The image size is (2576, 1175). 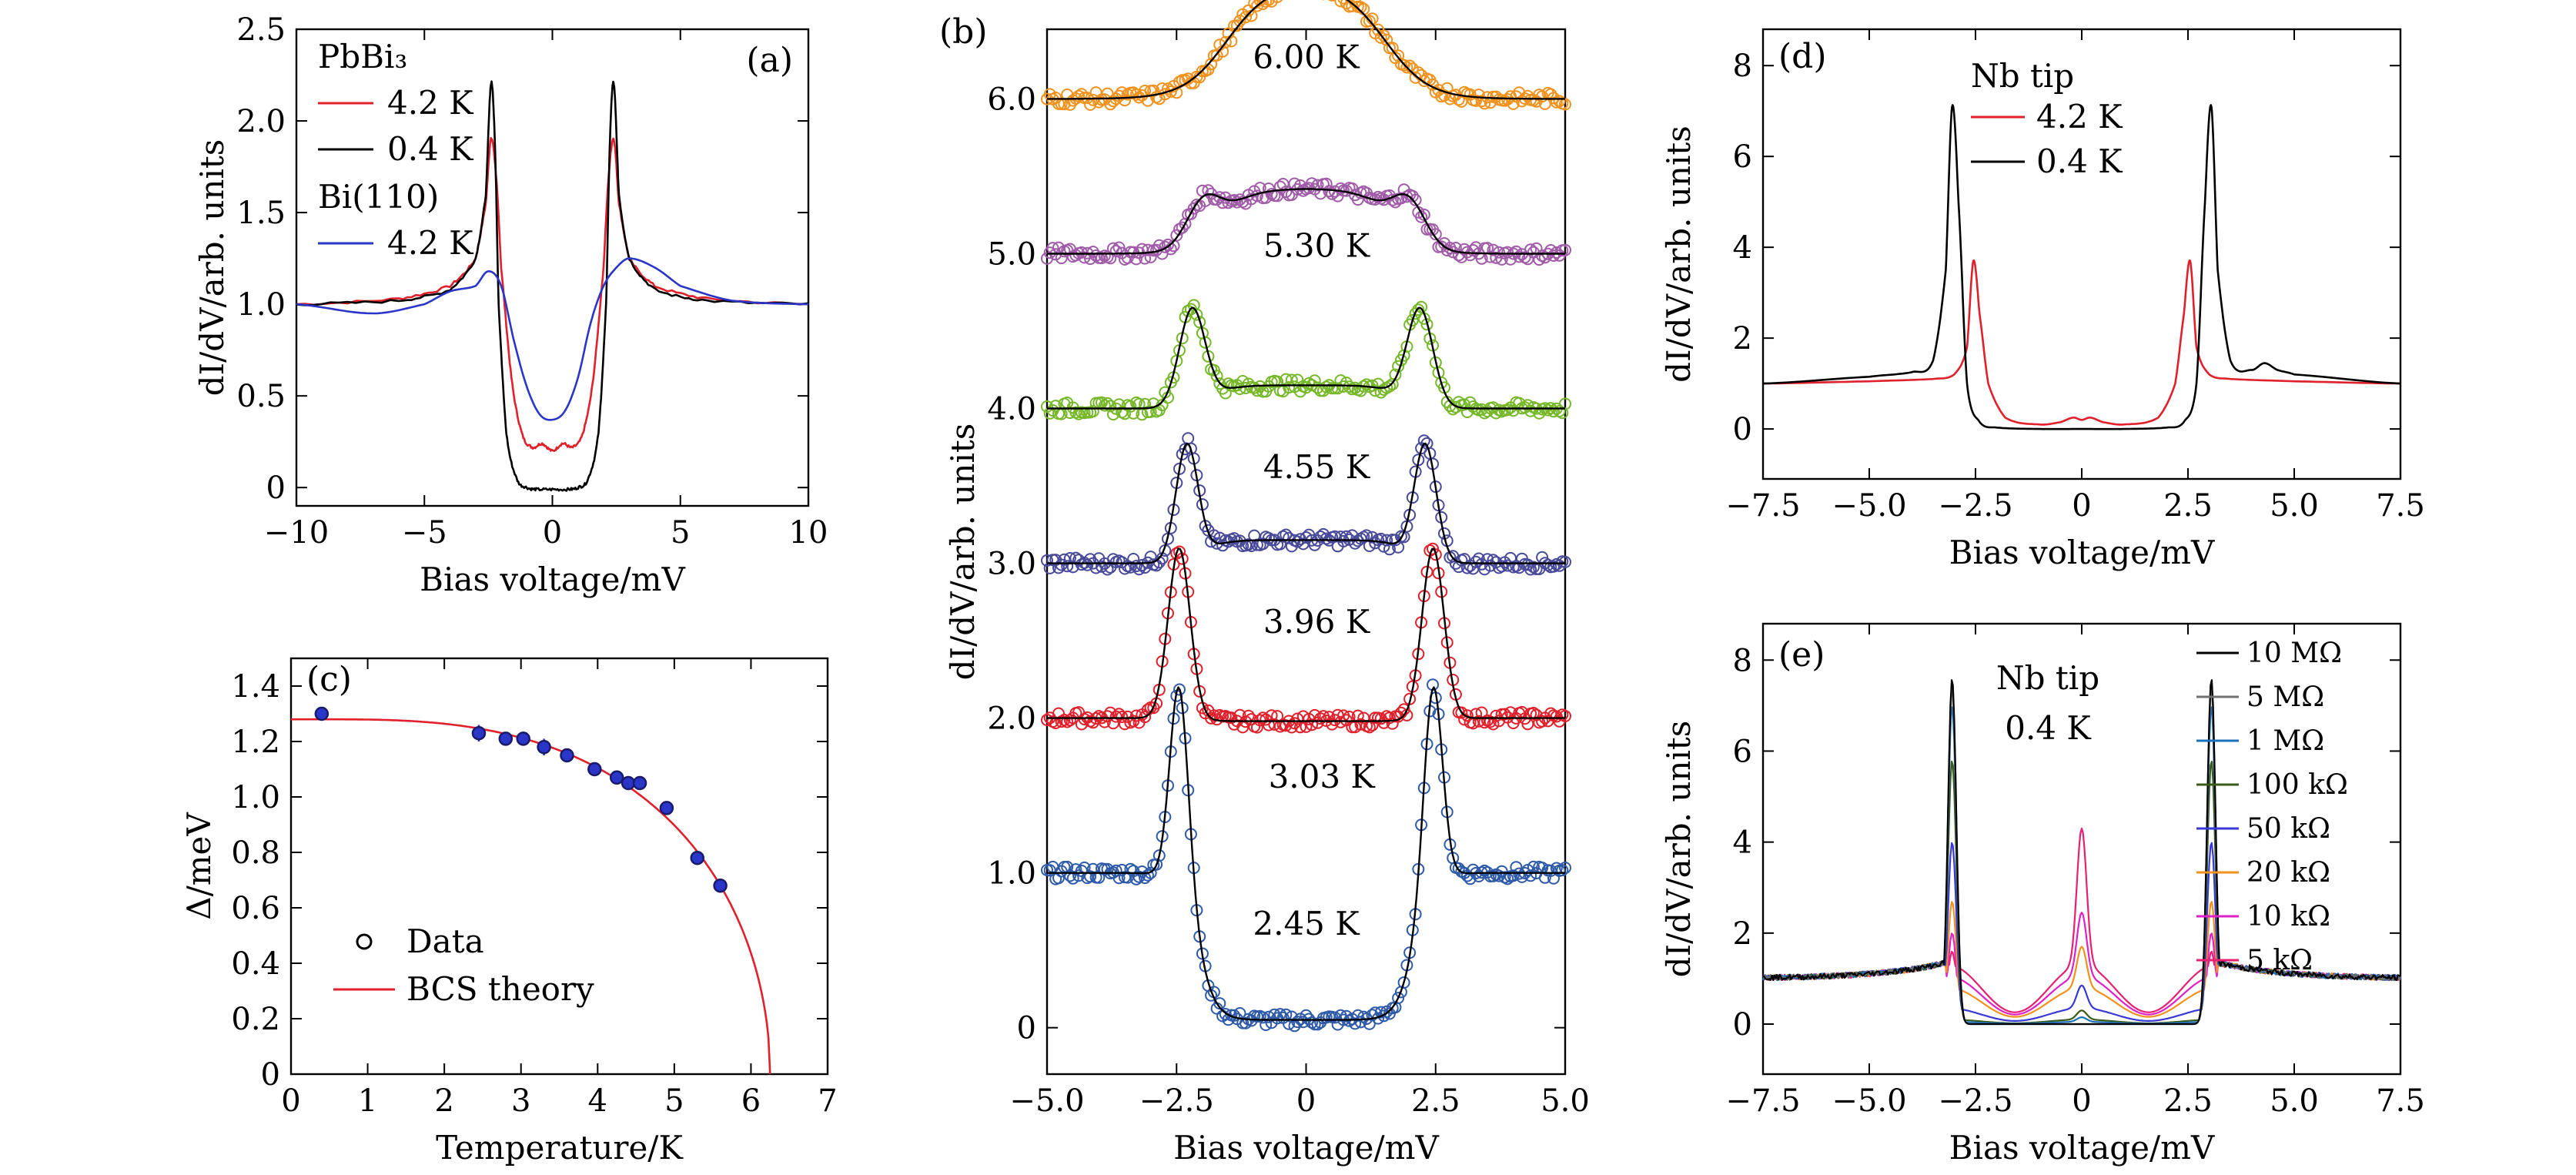 I want to click on legend-label: BCS theory, so click(x=500, y=989).